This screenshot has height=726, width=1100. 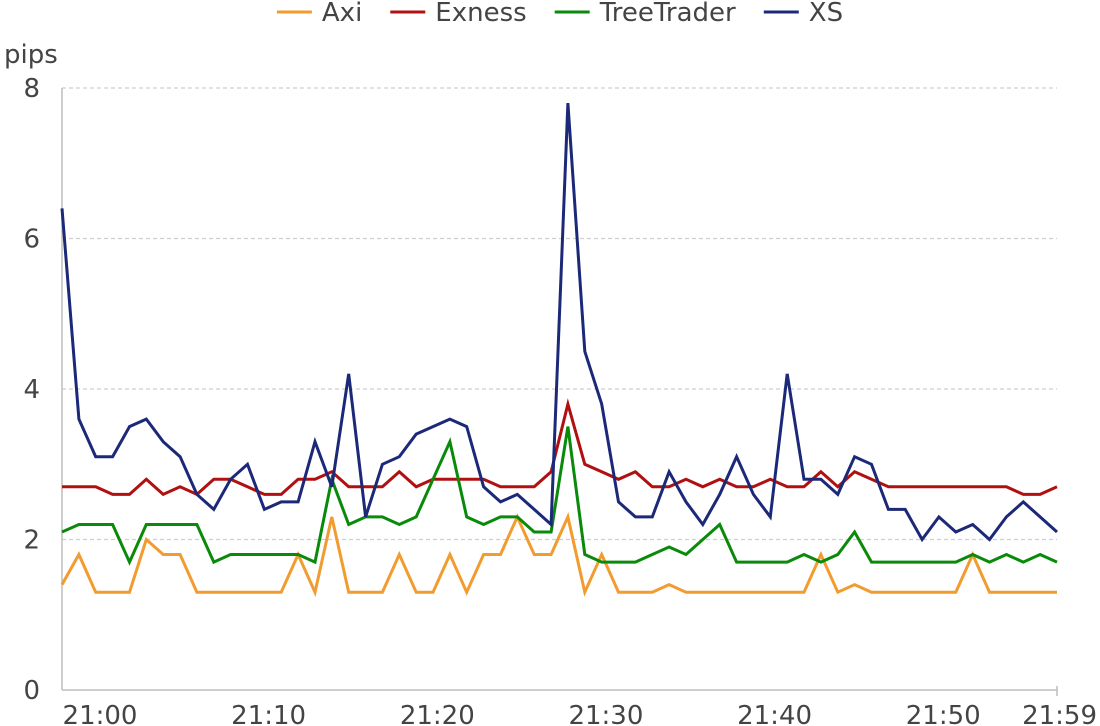 What do you see at coordinates (342, 14) in the screenshot?
I see `legend-label: Axi` at bounding box center [342, 14].